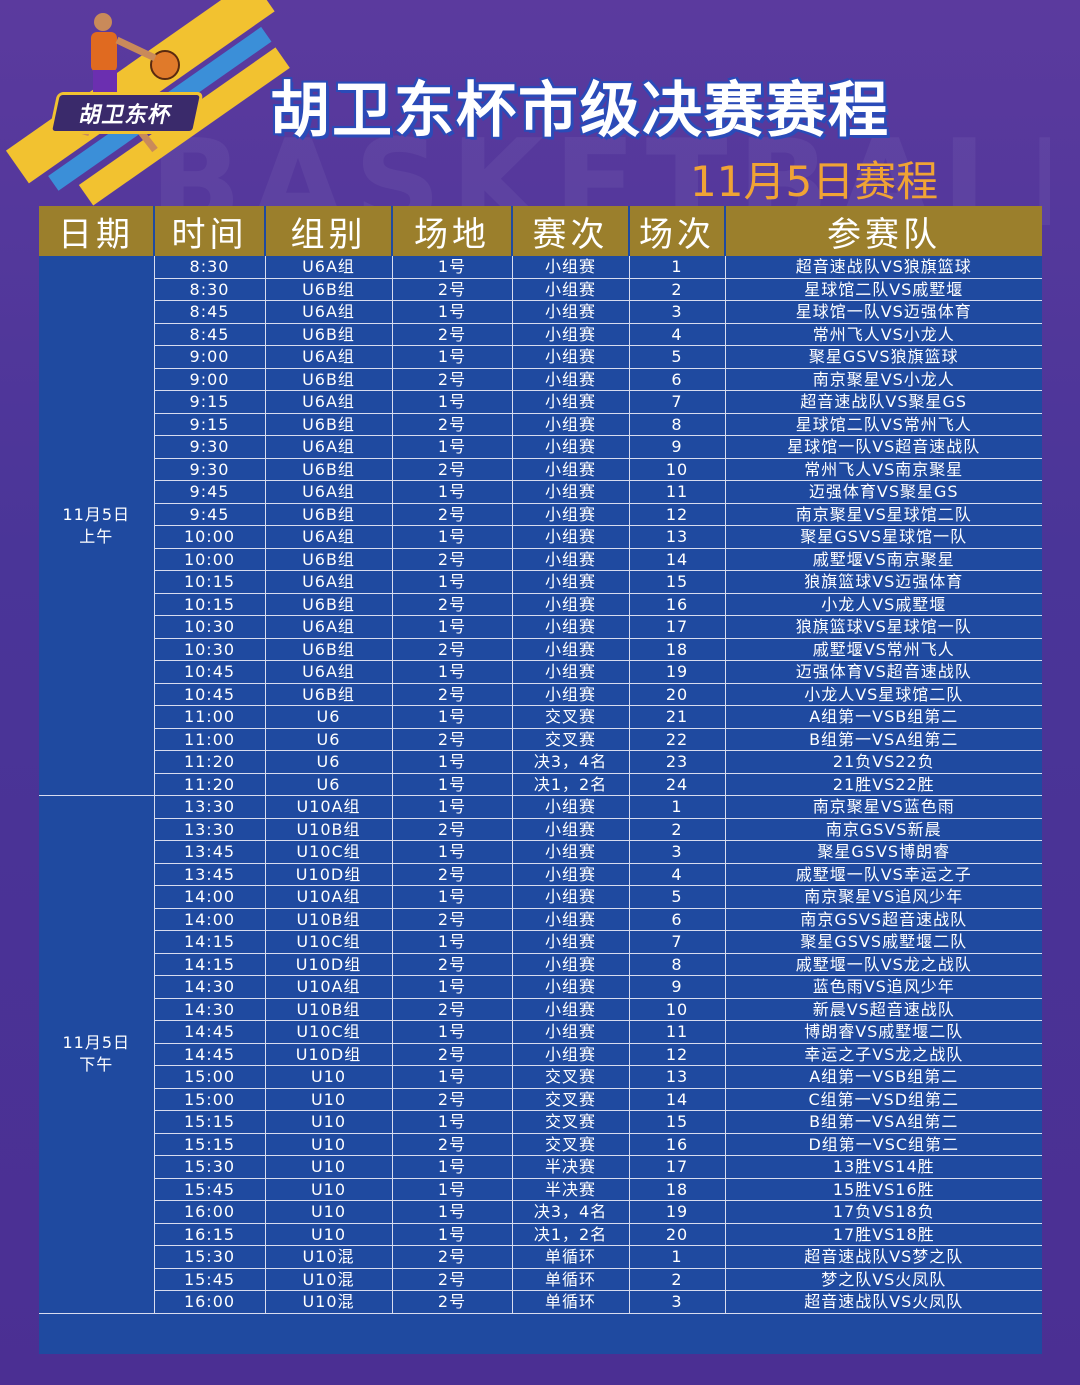 This screenshot has width=1080, height=1385. I want to click on time-cell: 15:15, so click(210, 1144).